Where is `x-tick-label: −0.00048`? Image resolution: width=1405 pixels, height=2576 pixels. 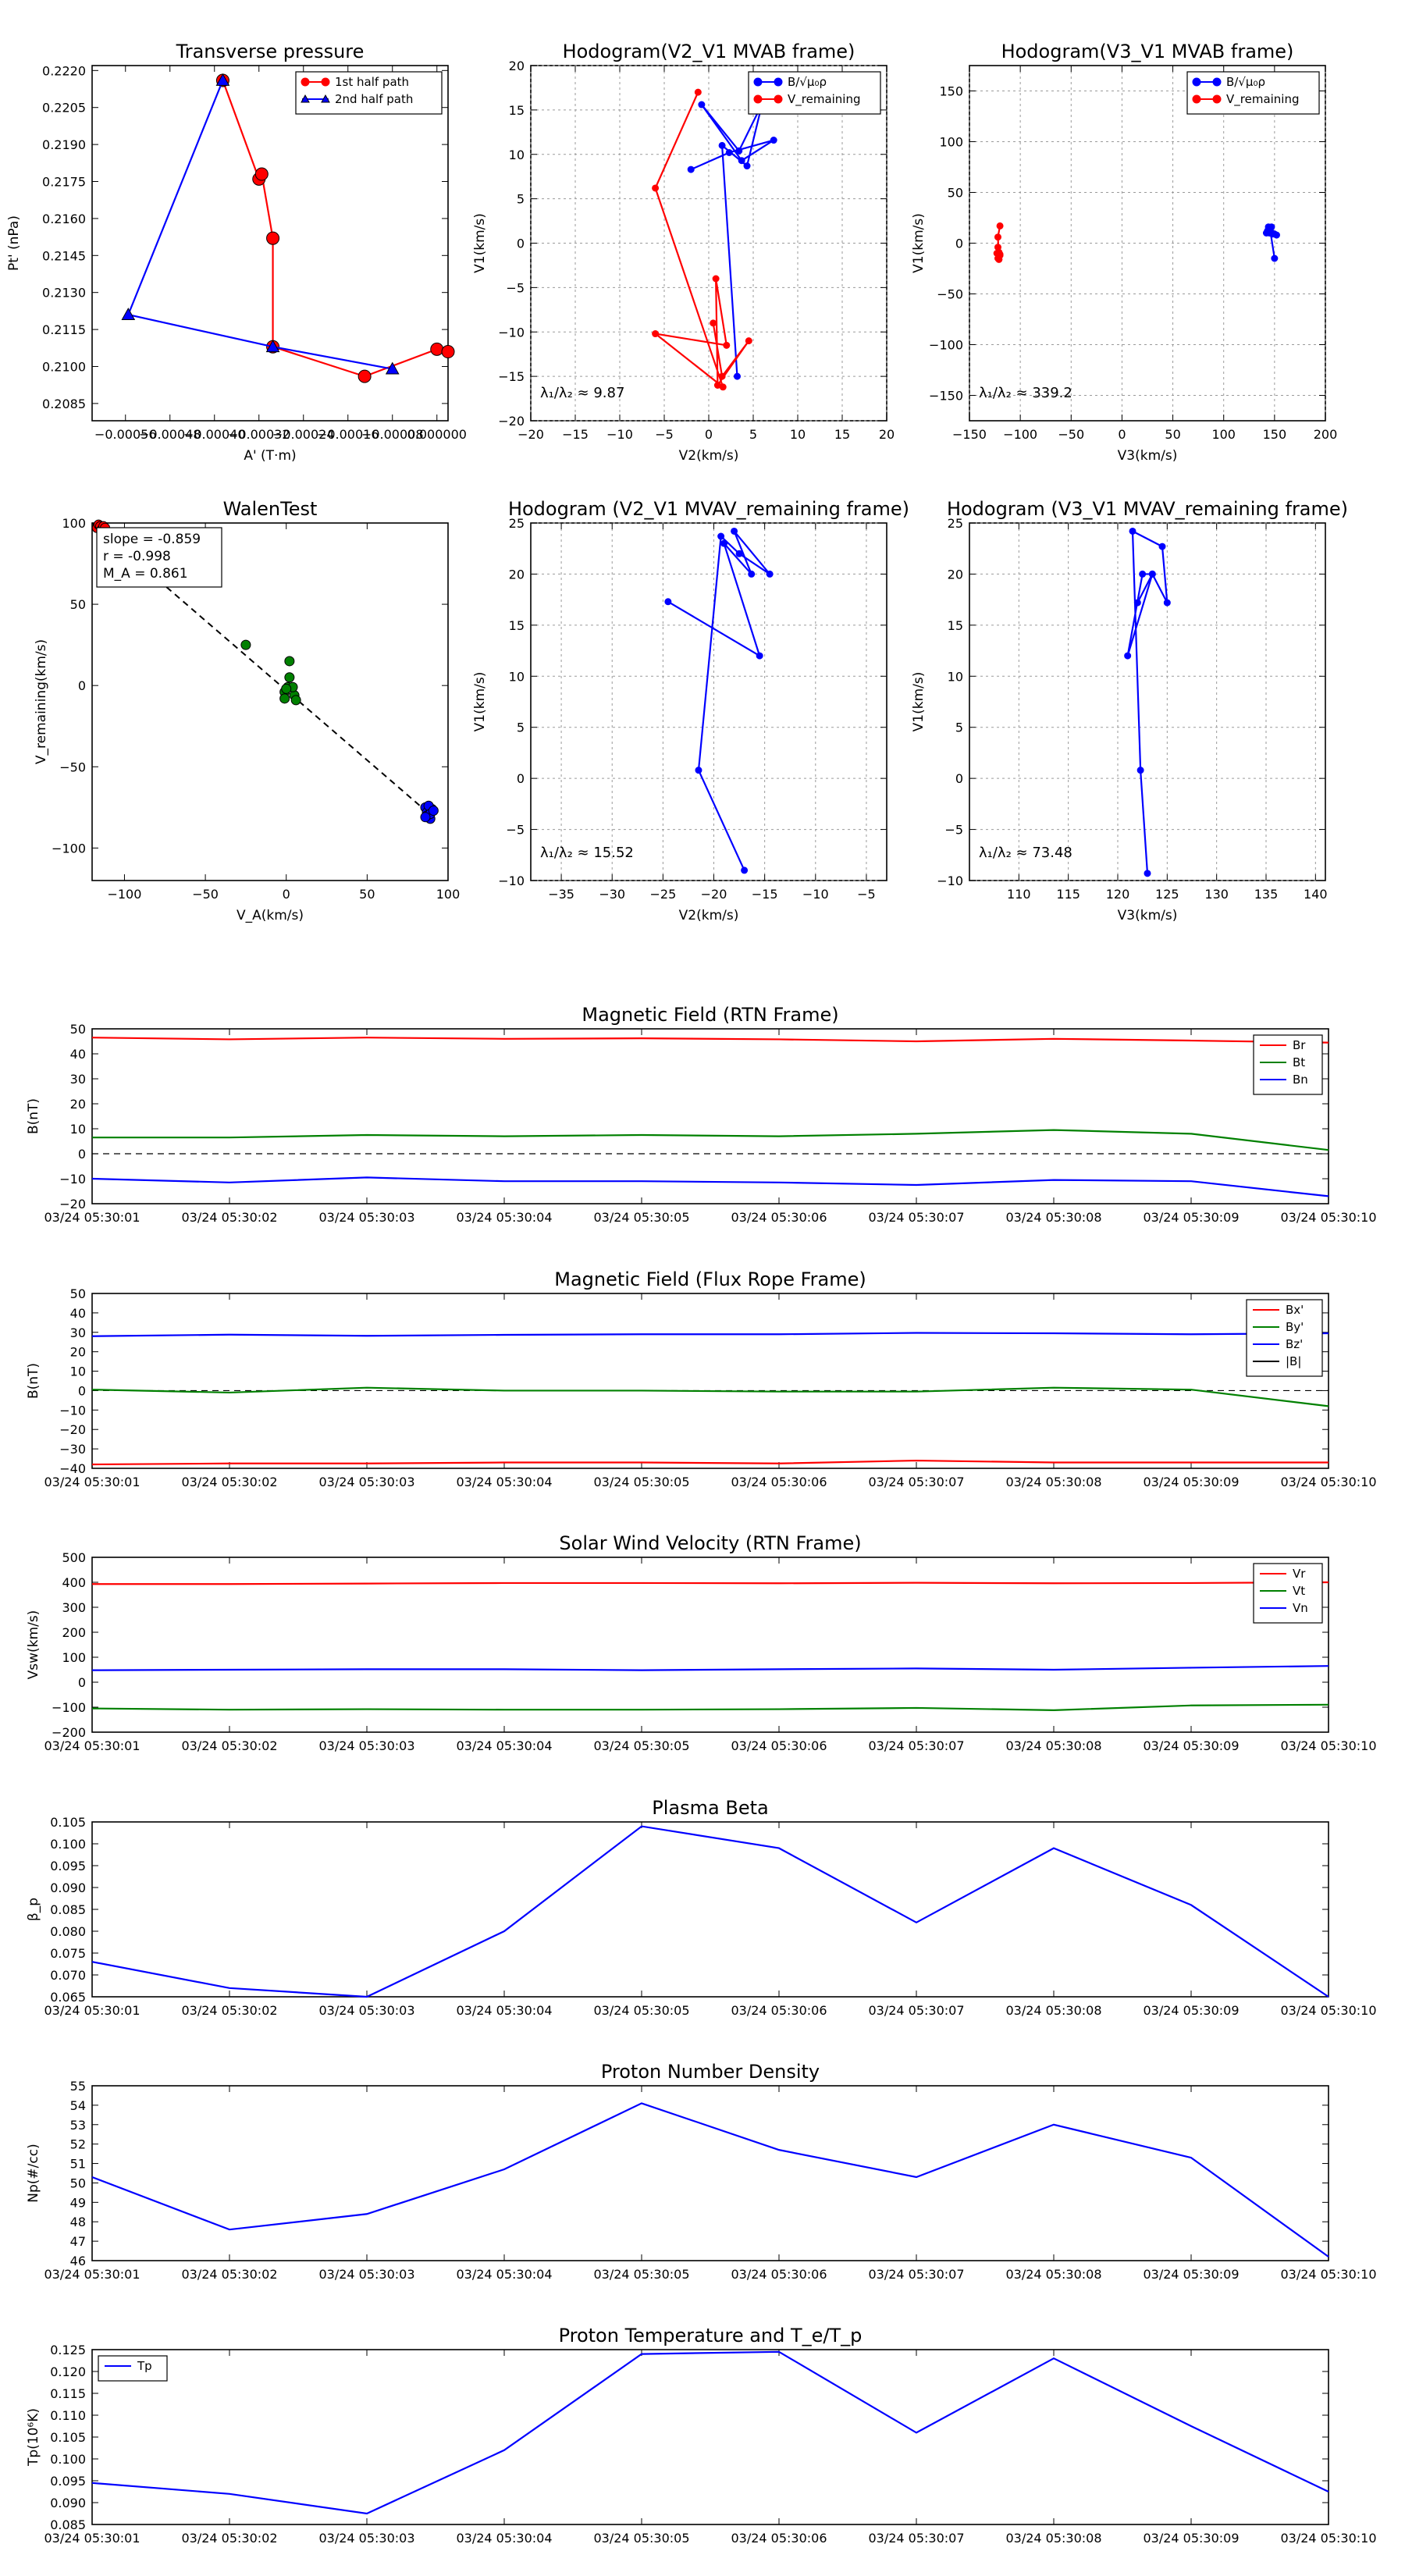 x-tick-label: −0.00048 is located at coordinates (170, 434).